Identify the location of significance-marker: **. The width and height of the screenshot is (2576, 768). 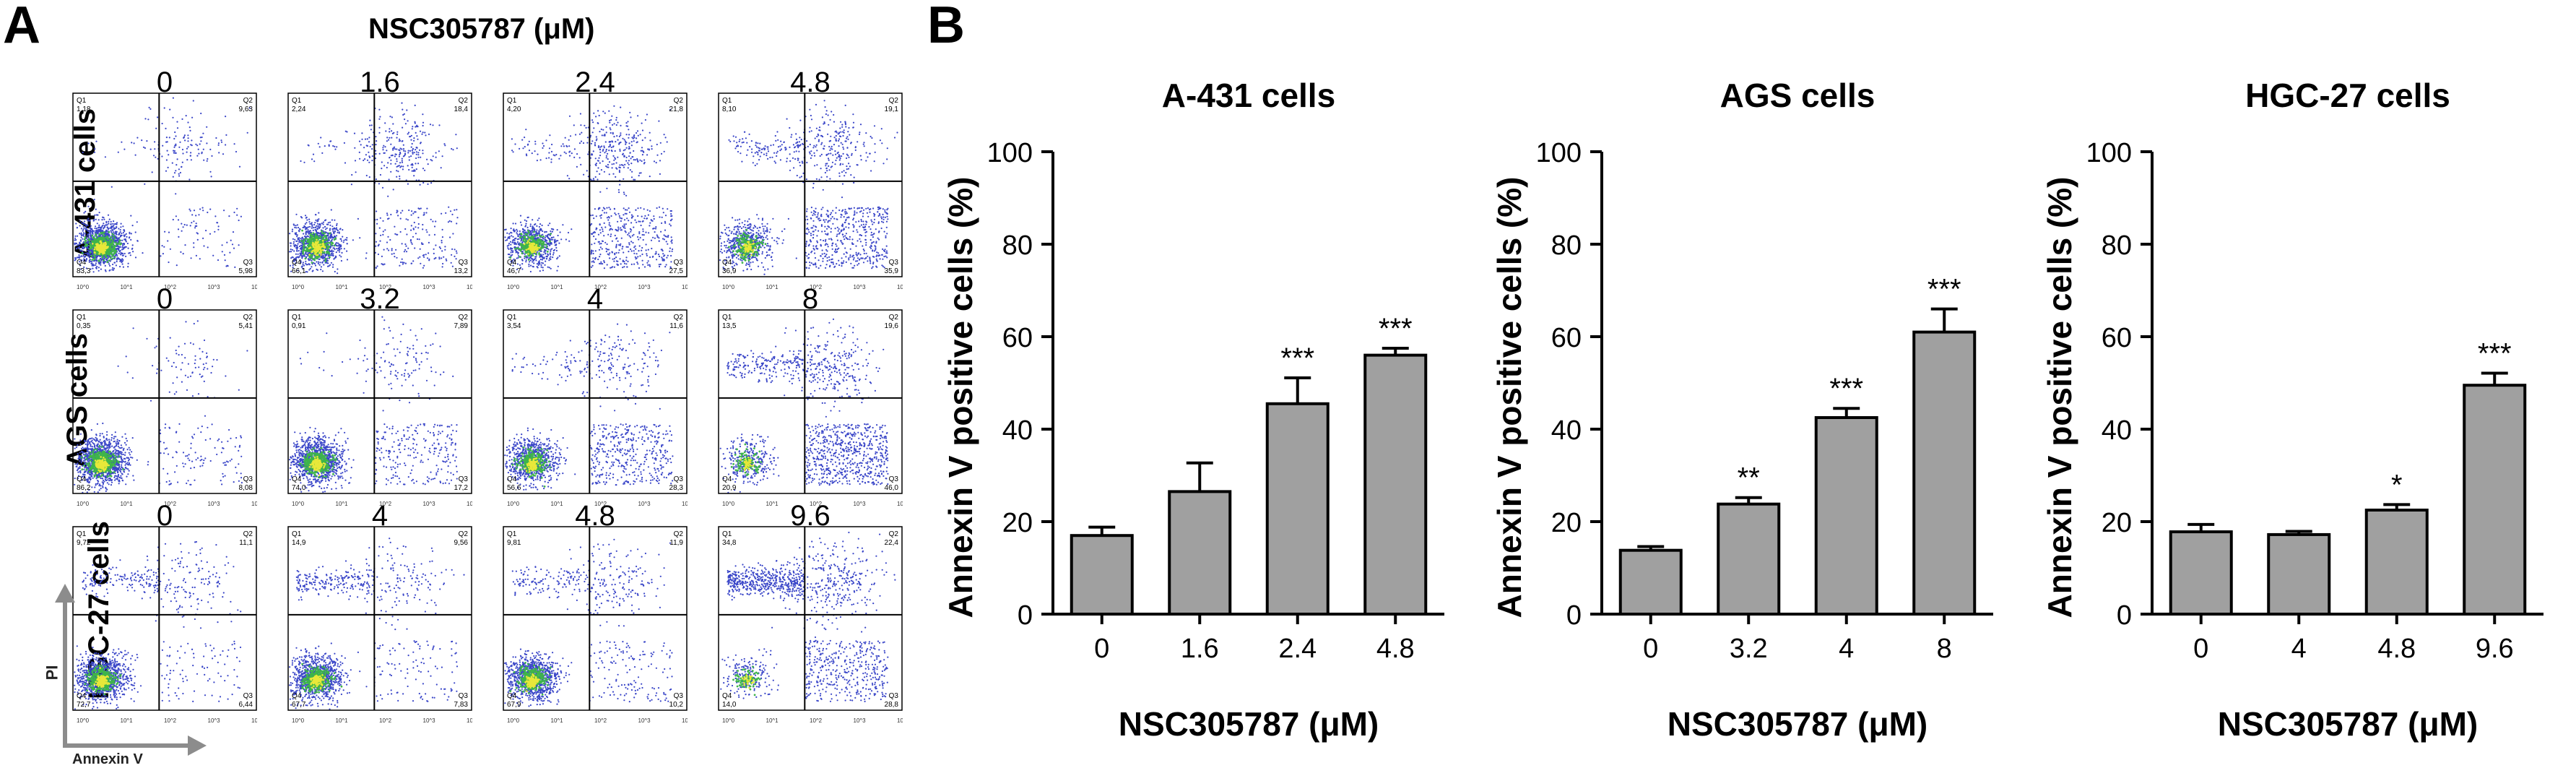
(1749, 478).